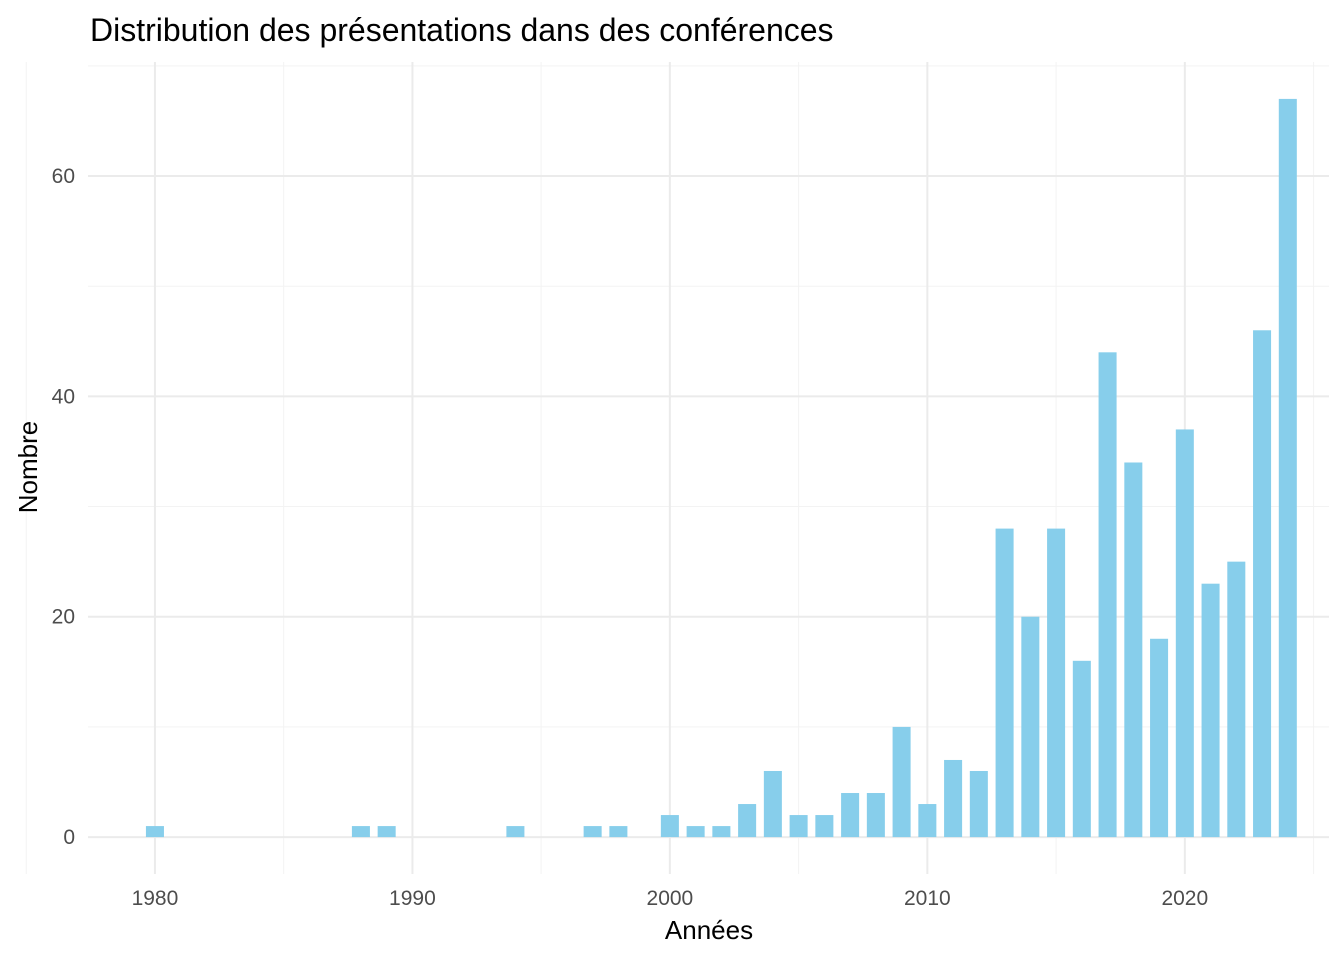  I want to click on bar-2015, so click(1056, 683).